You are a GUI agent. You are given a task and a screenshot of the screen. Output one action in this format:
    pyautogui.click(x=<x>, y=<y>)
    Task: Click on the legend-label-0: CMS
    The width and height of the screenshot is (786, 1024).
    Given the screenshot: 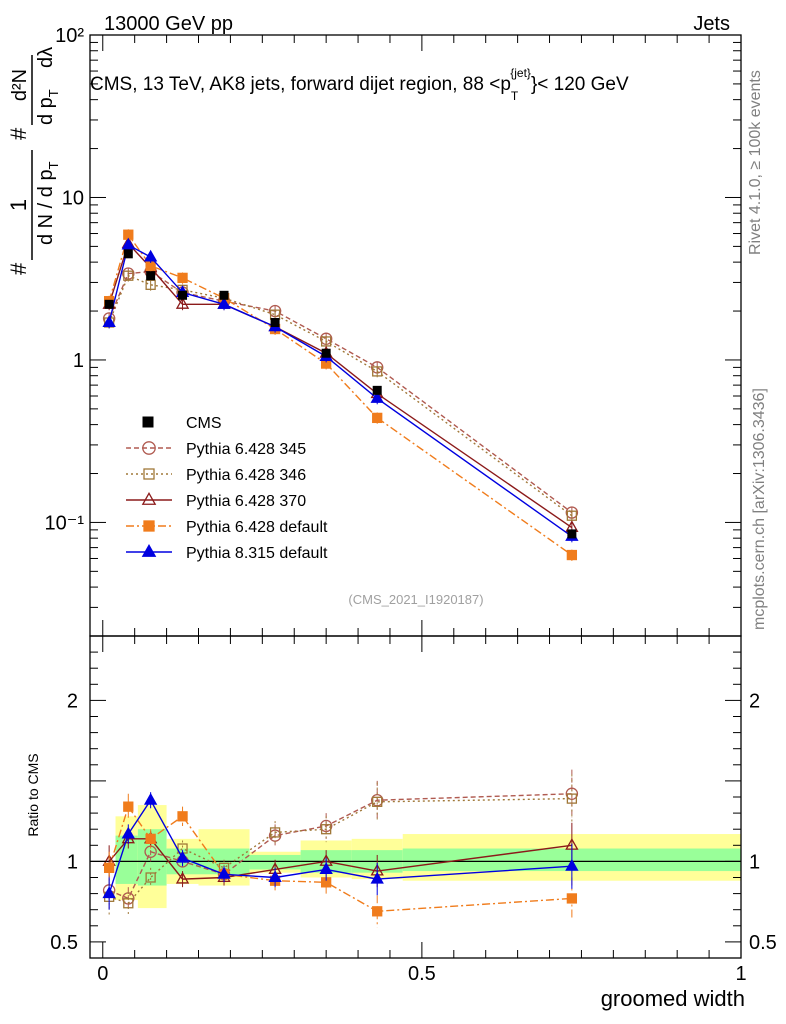 What is the action you would take?
    pyautogui.click(x=204, y=423)
    